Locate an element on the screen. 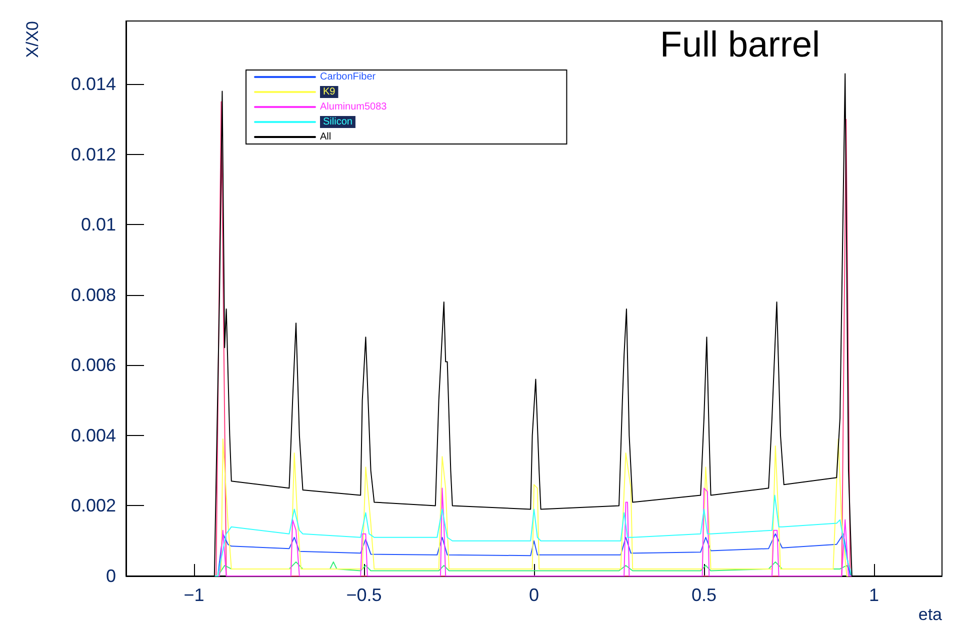 The width and height of the screenshot is (953, 638). text: All is located at coordinates (326, 137).